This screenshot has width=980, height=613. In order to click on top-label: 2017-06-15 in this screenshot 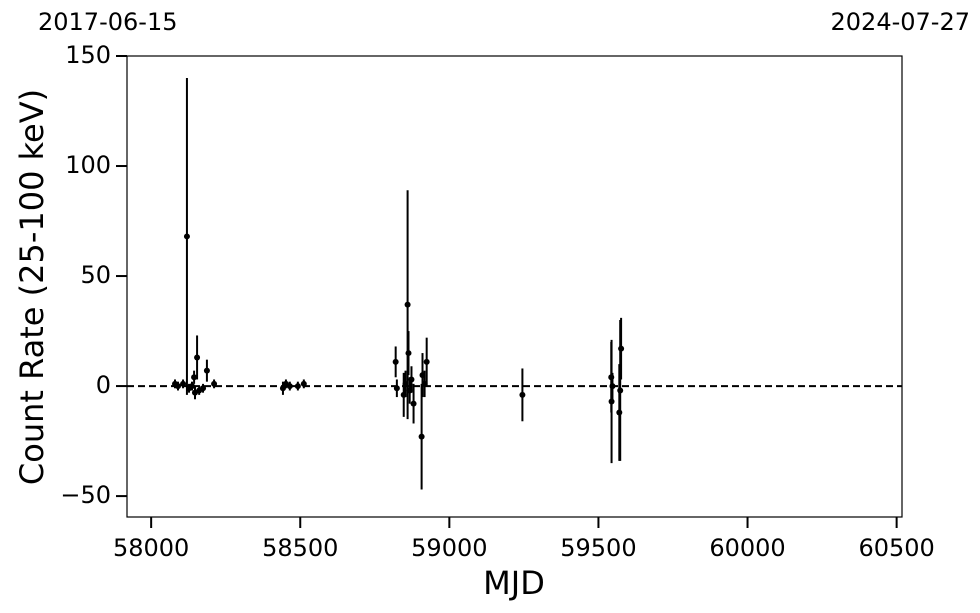, I will do `click(107, 22)`.